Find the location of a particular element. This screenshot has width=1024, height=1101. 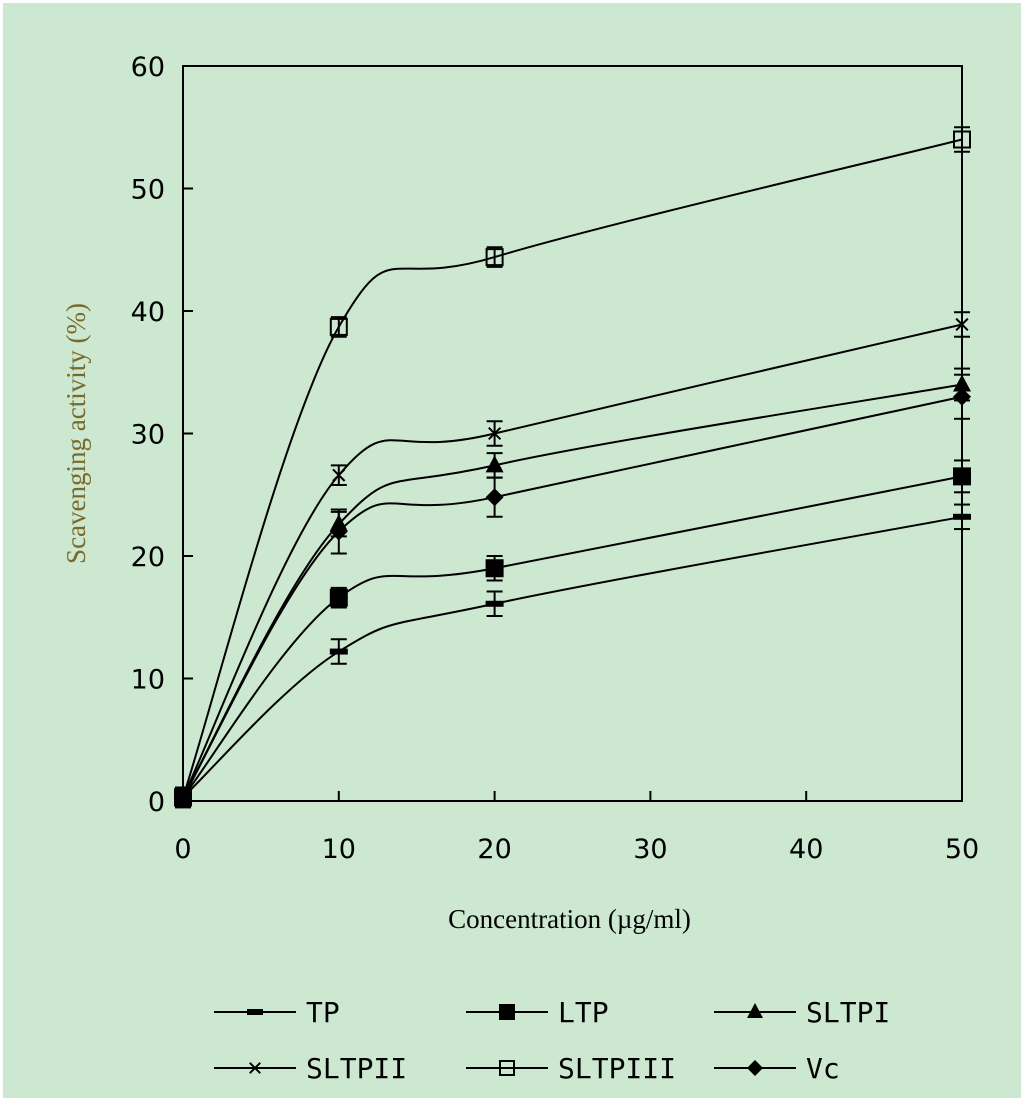

legend-label: SLTPII is located at coordinates (356, 1068).